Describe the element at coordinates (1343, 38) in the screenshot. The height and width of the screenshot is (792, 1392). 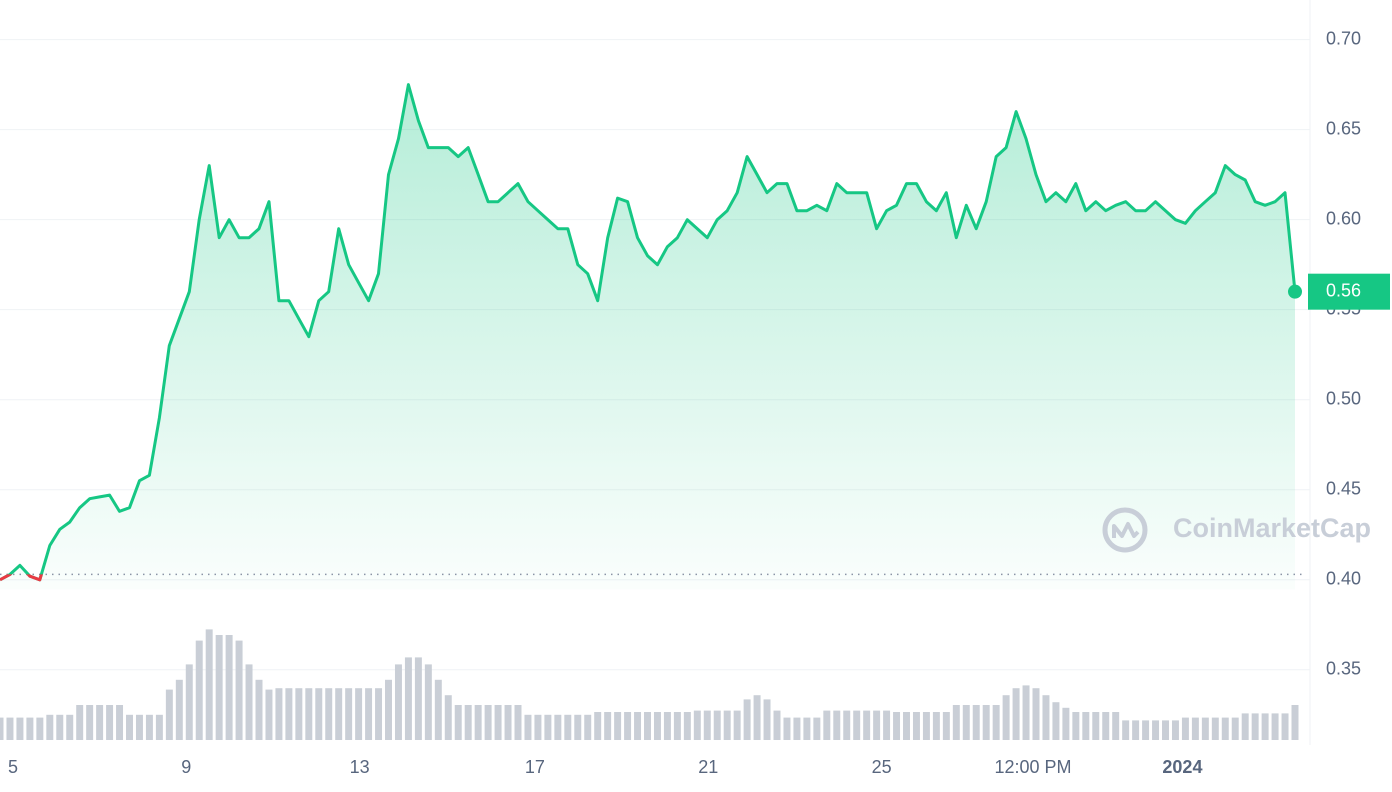
I see `y-tick-label: 0.70` at that location.